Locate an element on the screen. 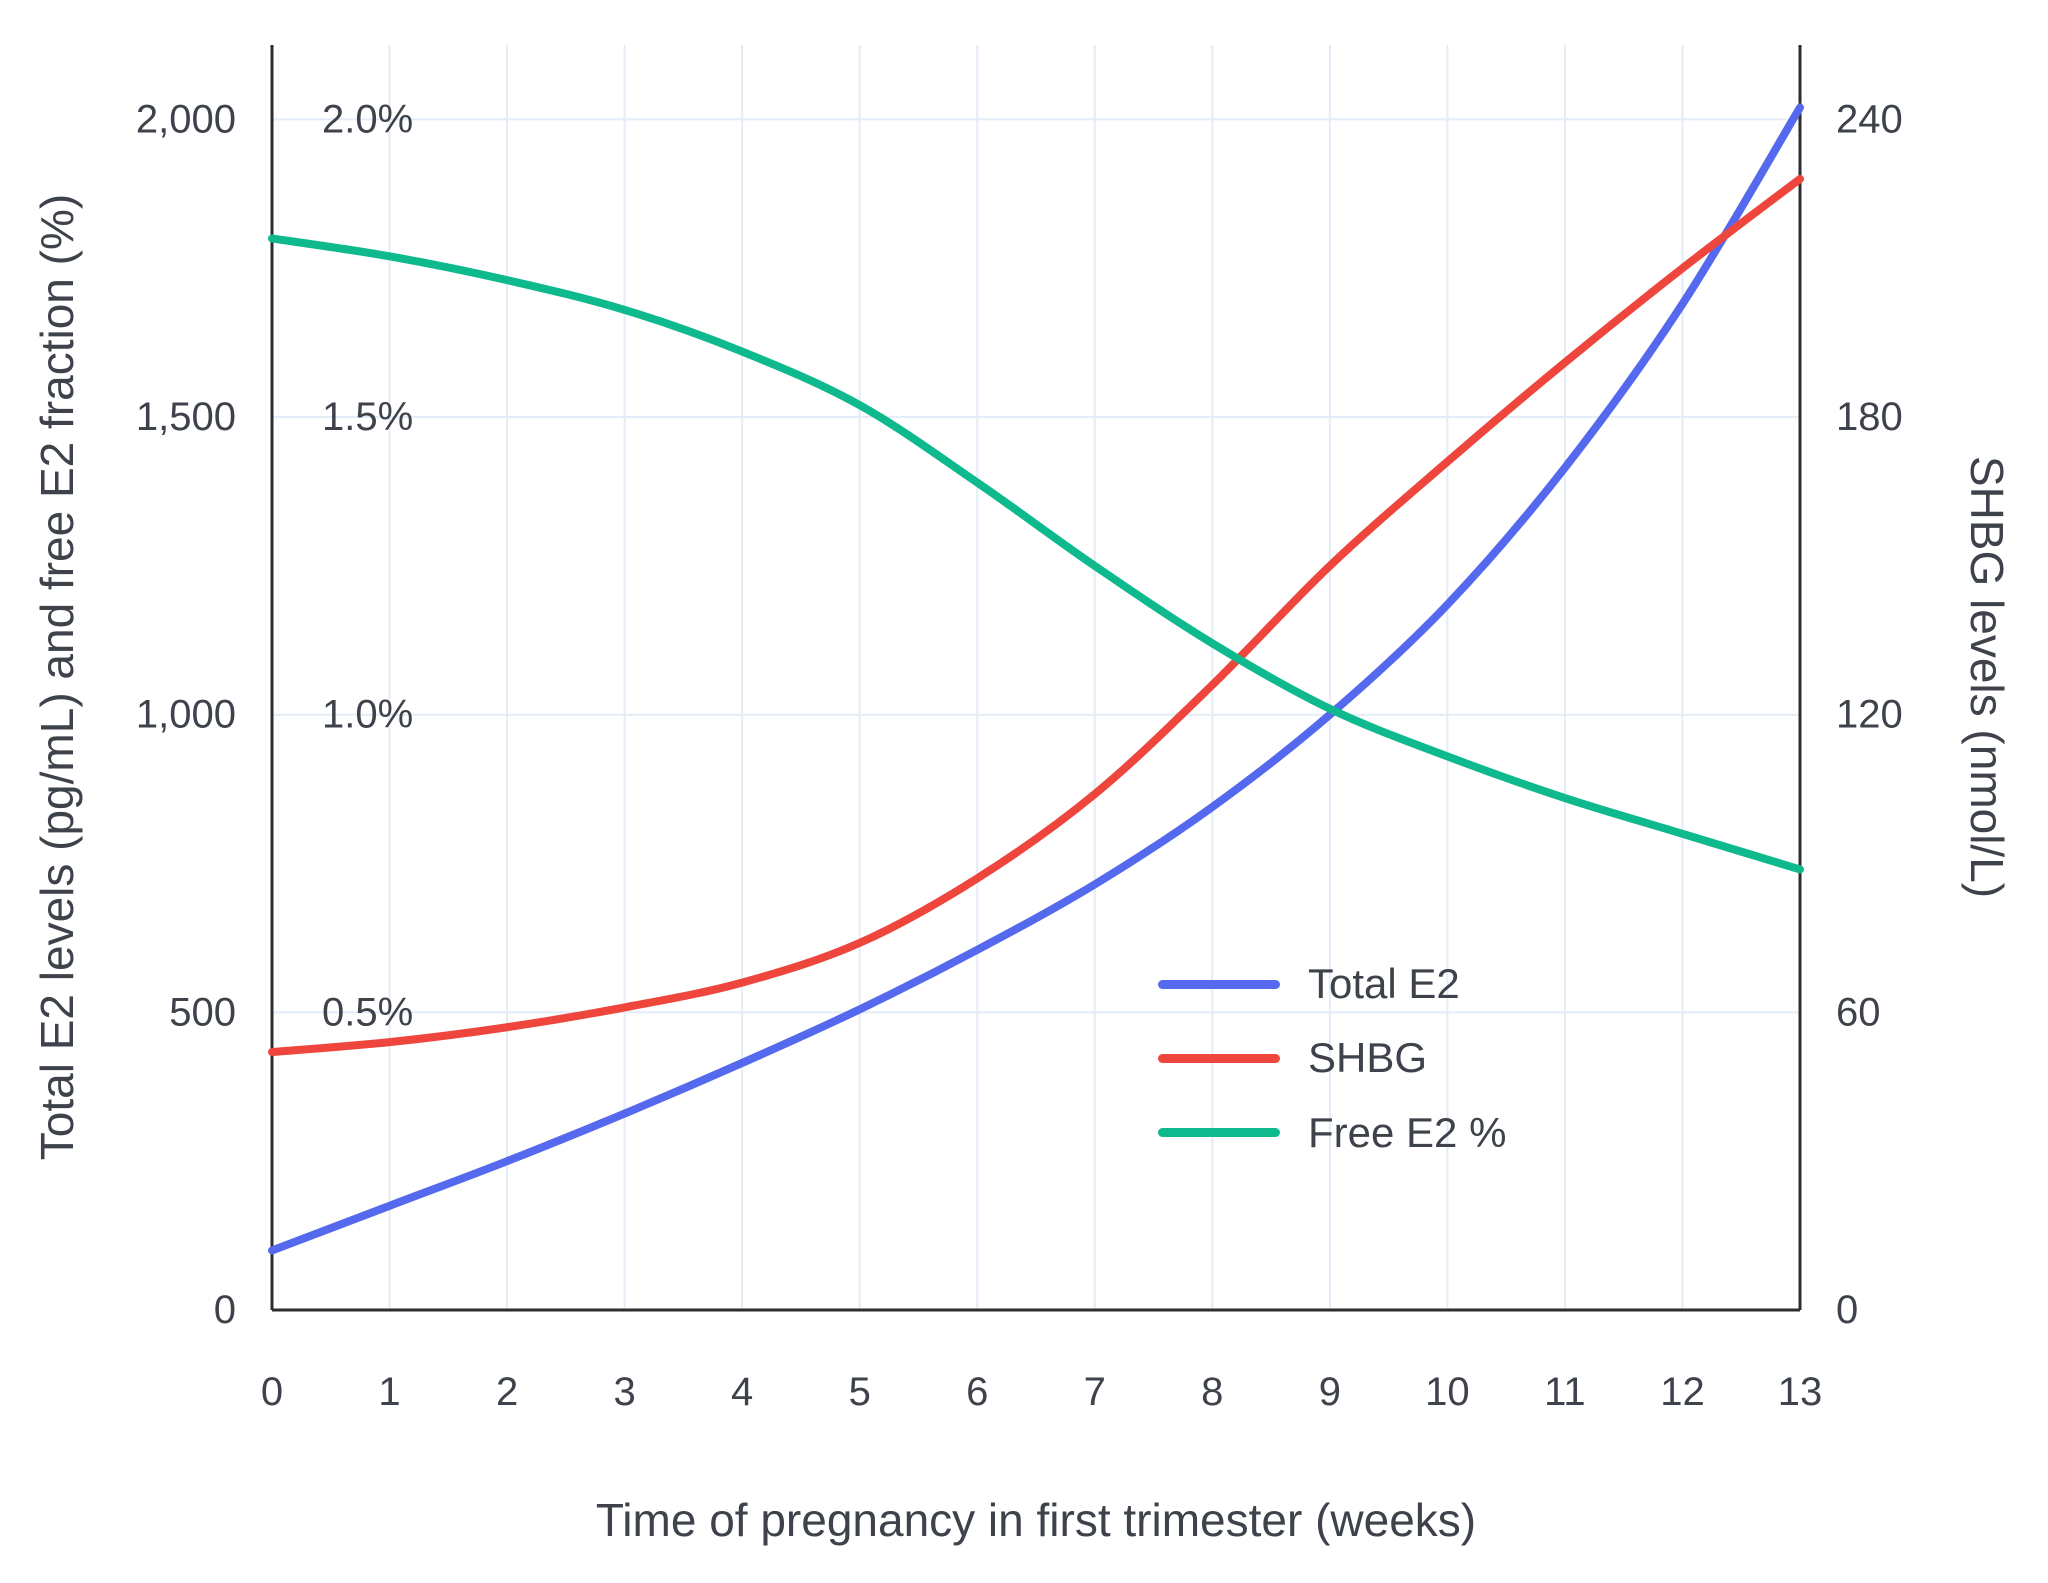  x-axis-tick-label: 6 is located at coordinates (977, 1392).